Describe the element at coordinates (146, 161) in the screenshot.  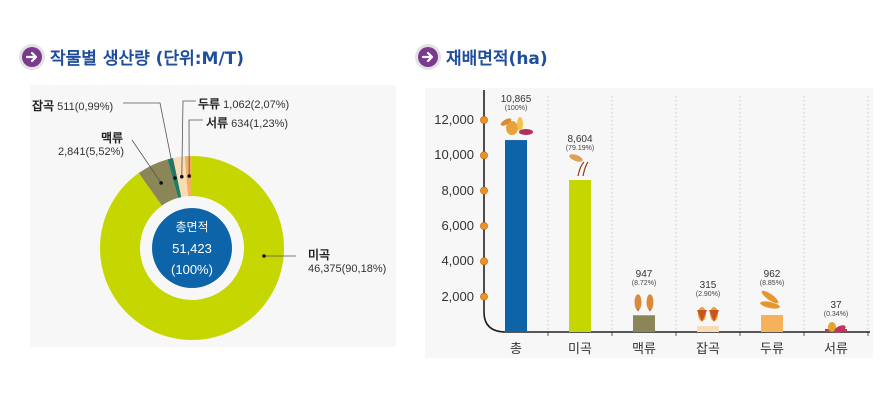
I see `leader-barley` at that location.